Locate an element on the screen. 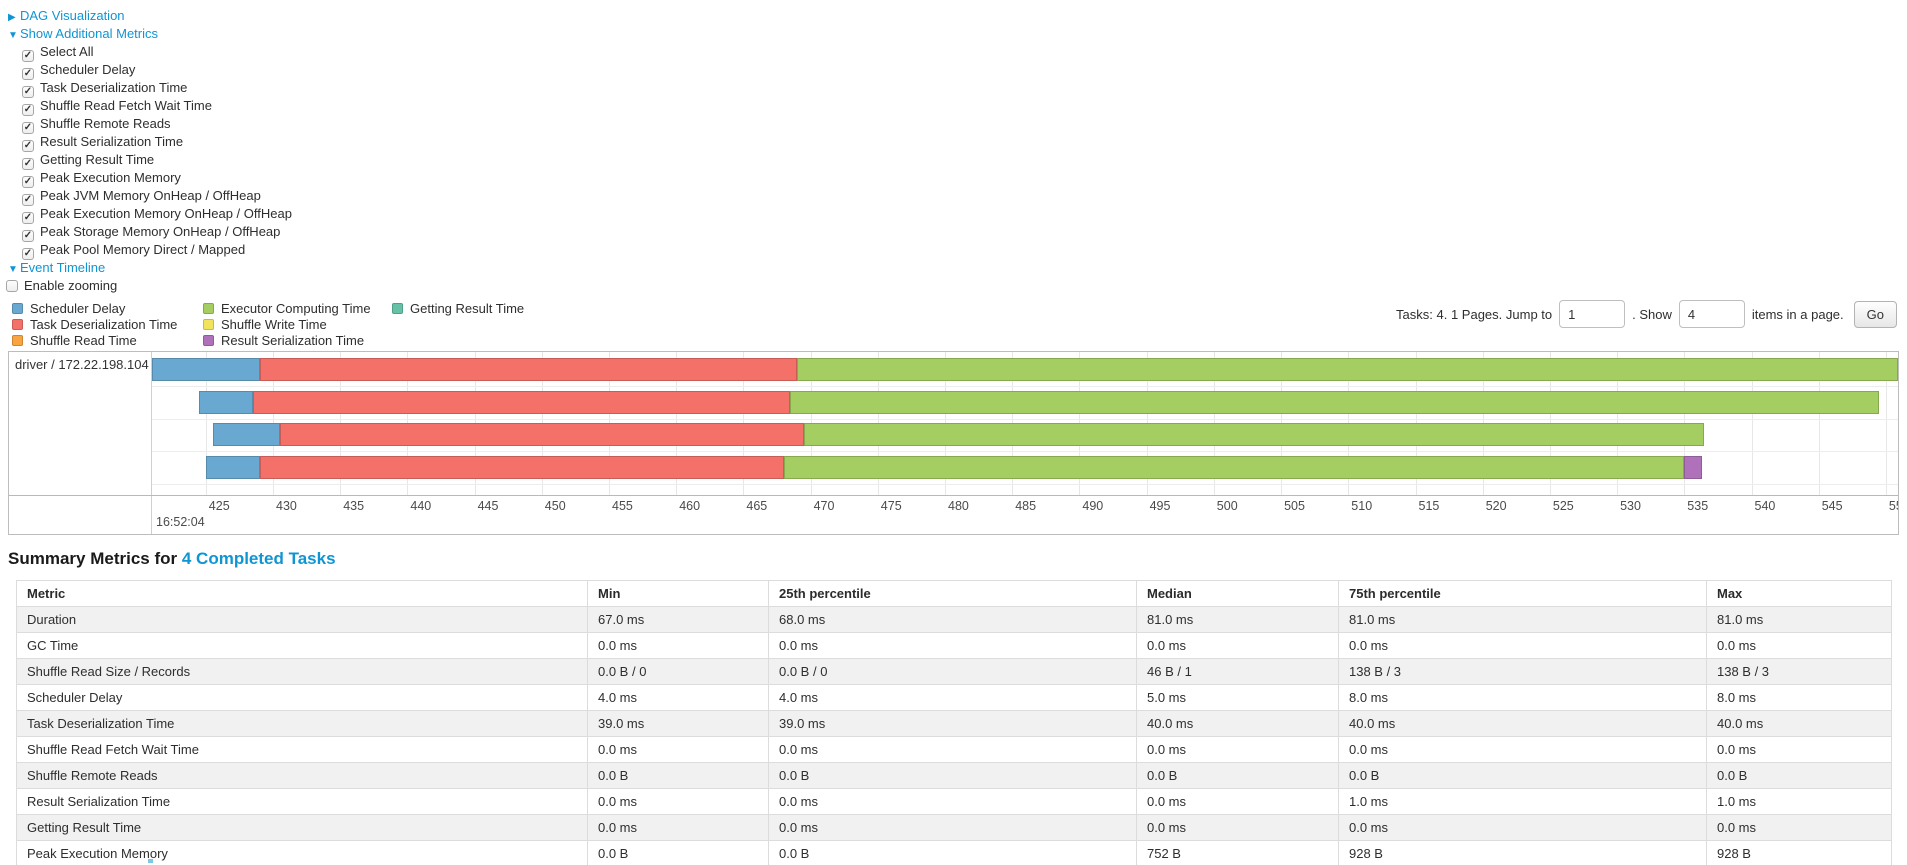  legend-item: Shuffle Read Time is located at coordinates (94, 341).